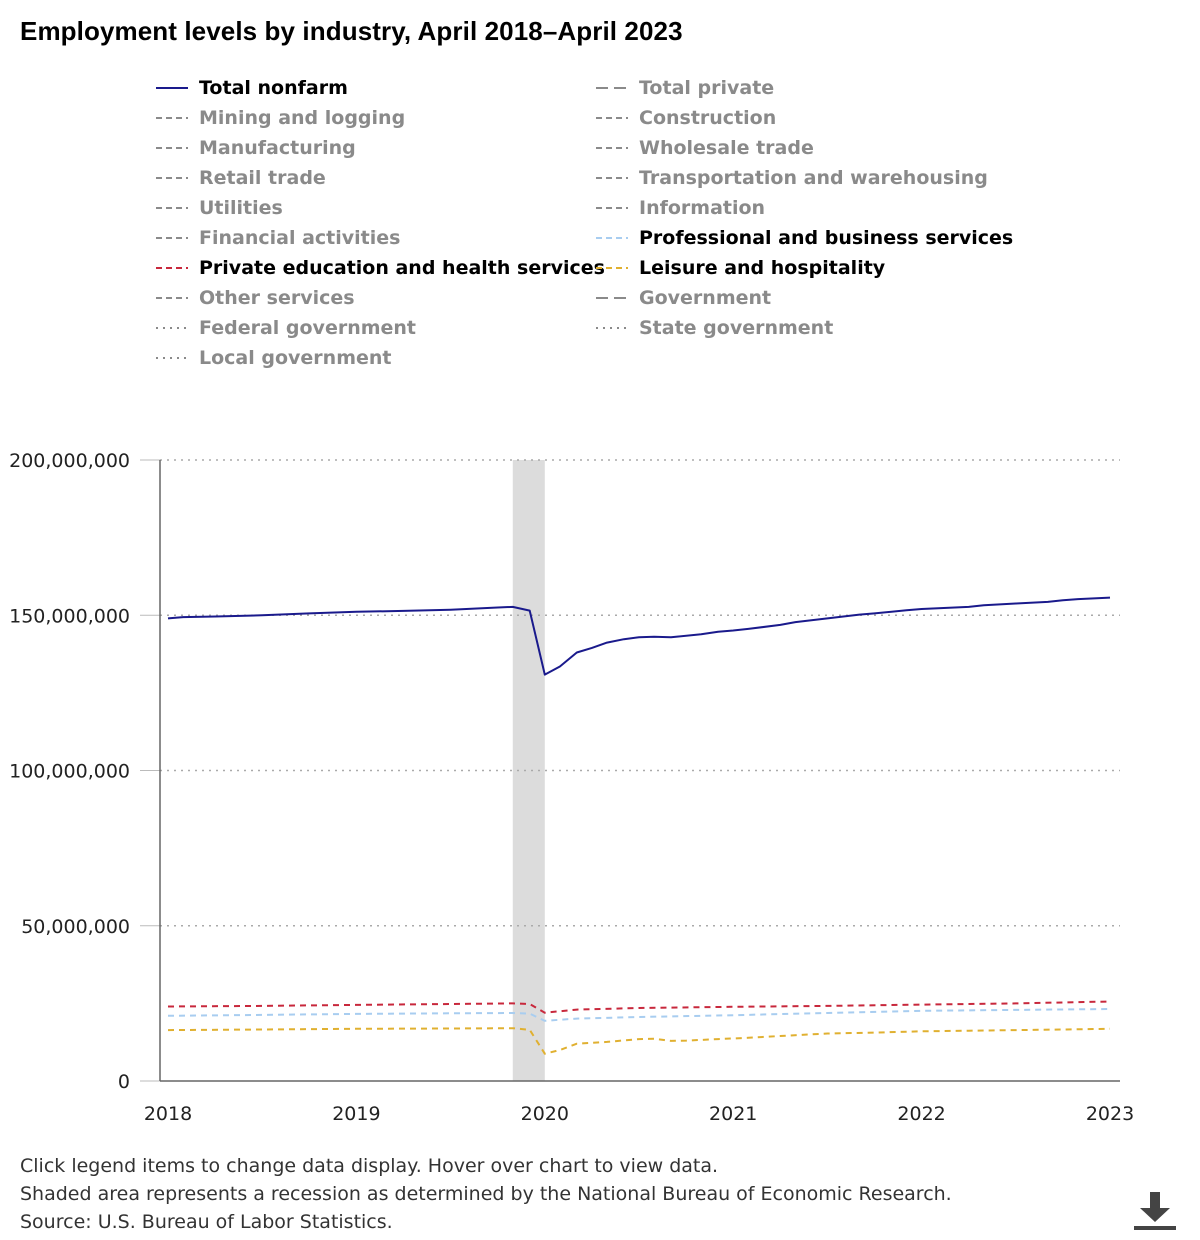 This screenshot has width=1200, height=1240. What do you see at coordinates (1110, 1114) in the screenshot?
I see `x-tick-label: 2023` at bounding box center [1110, 1114].